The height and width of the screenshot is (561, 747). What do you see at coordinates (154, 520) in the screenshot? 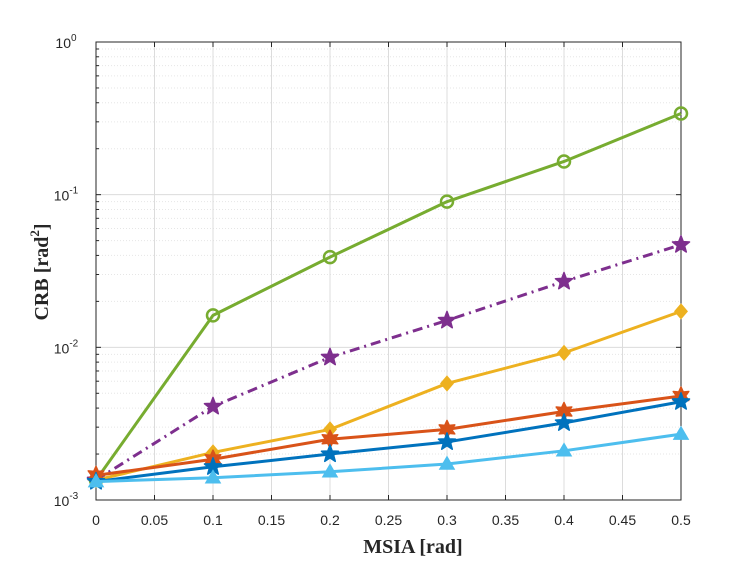
I see `x-tick-label: 0.05` at bounding box center [154, 520].